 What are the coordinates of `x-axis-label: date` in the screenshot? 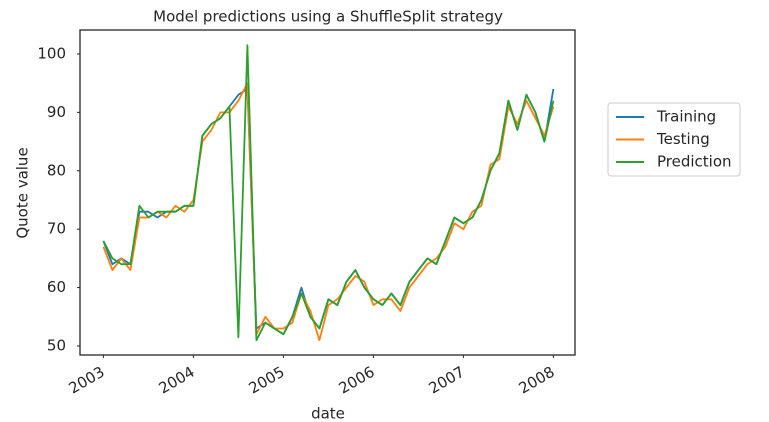 It's located at (328, 413).